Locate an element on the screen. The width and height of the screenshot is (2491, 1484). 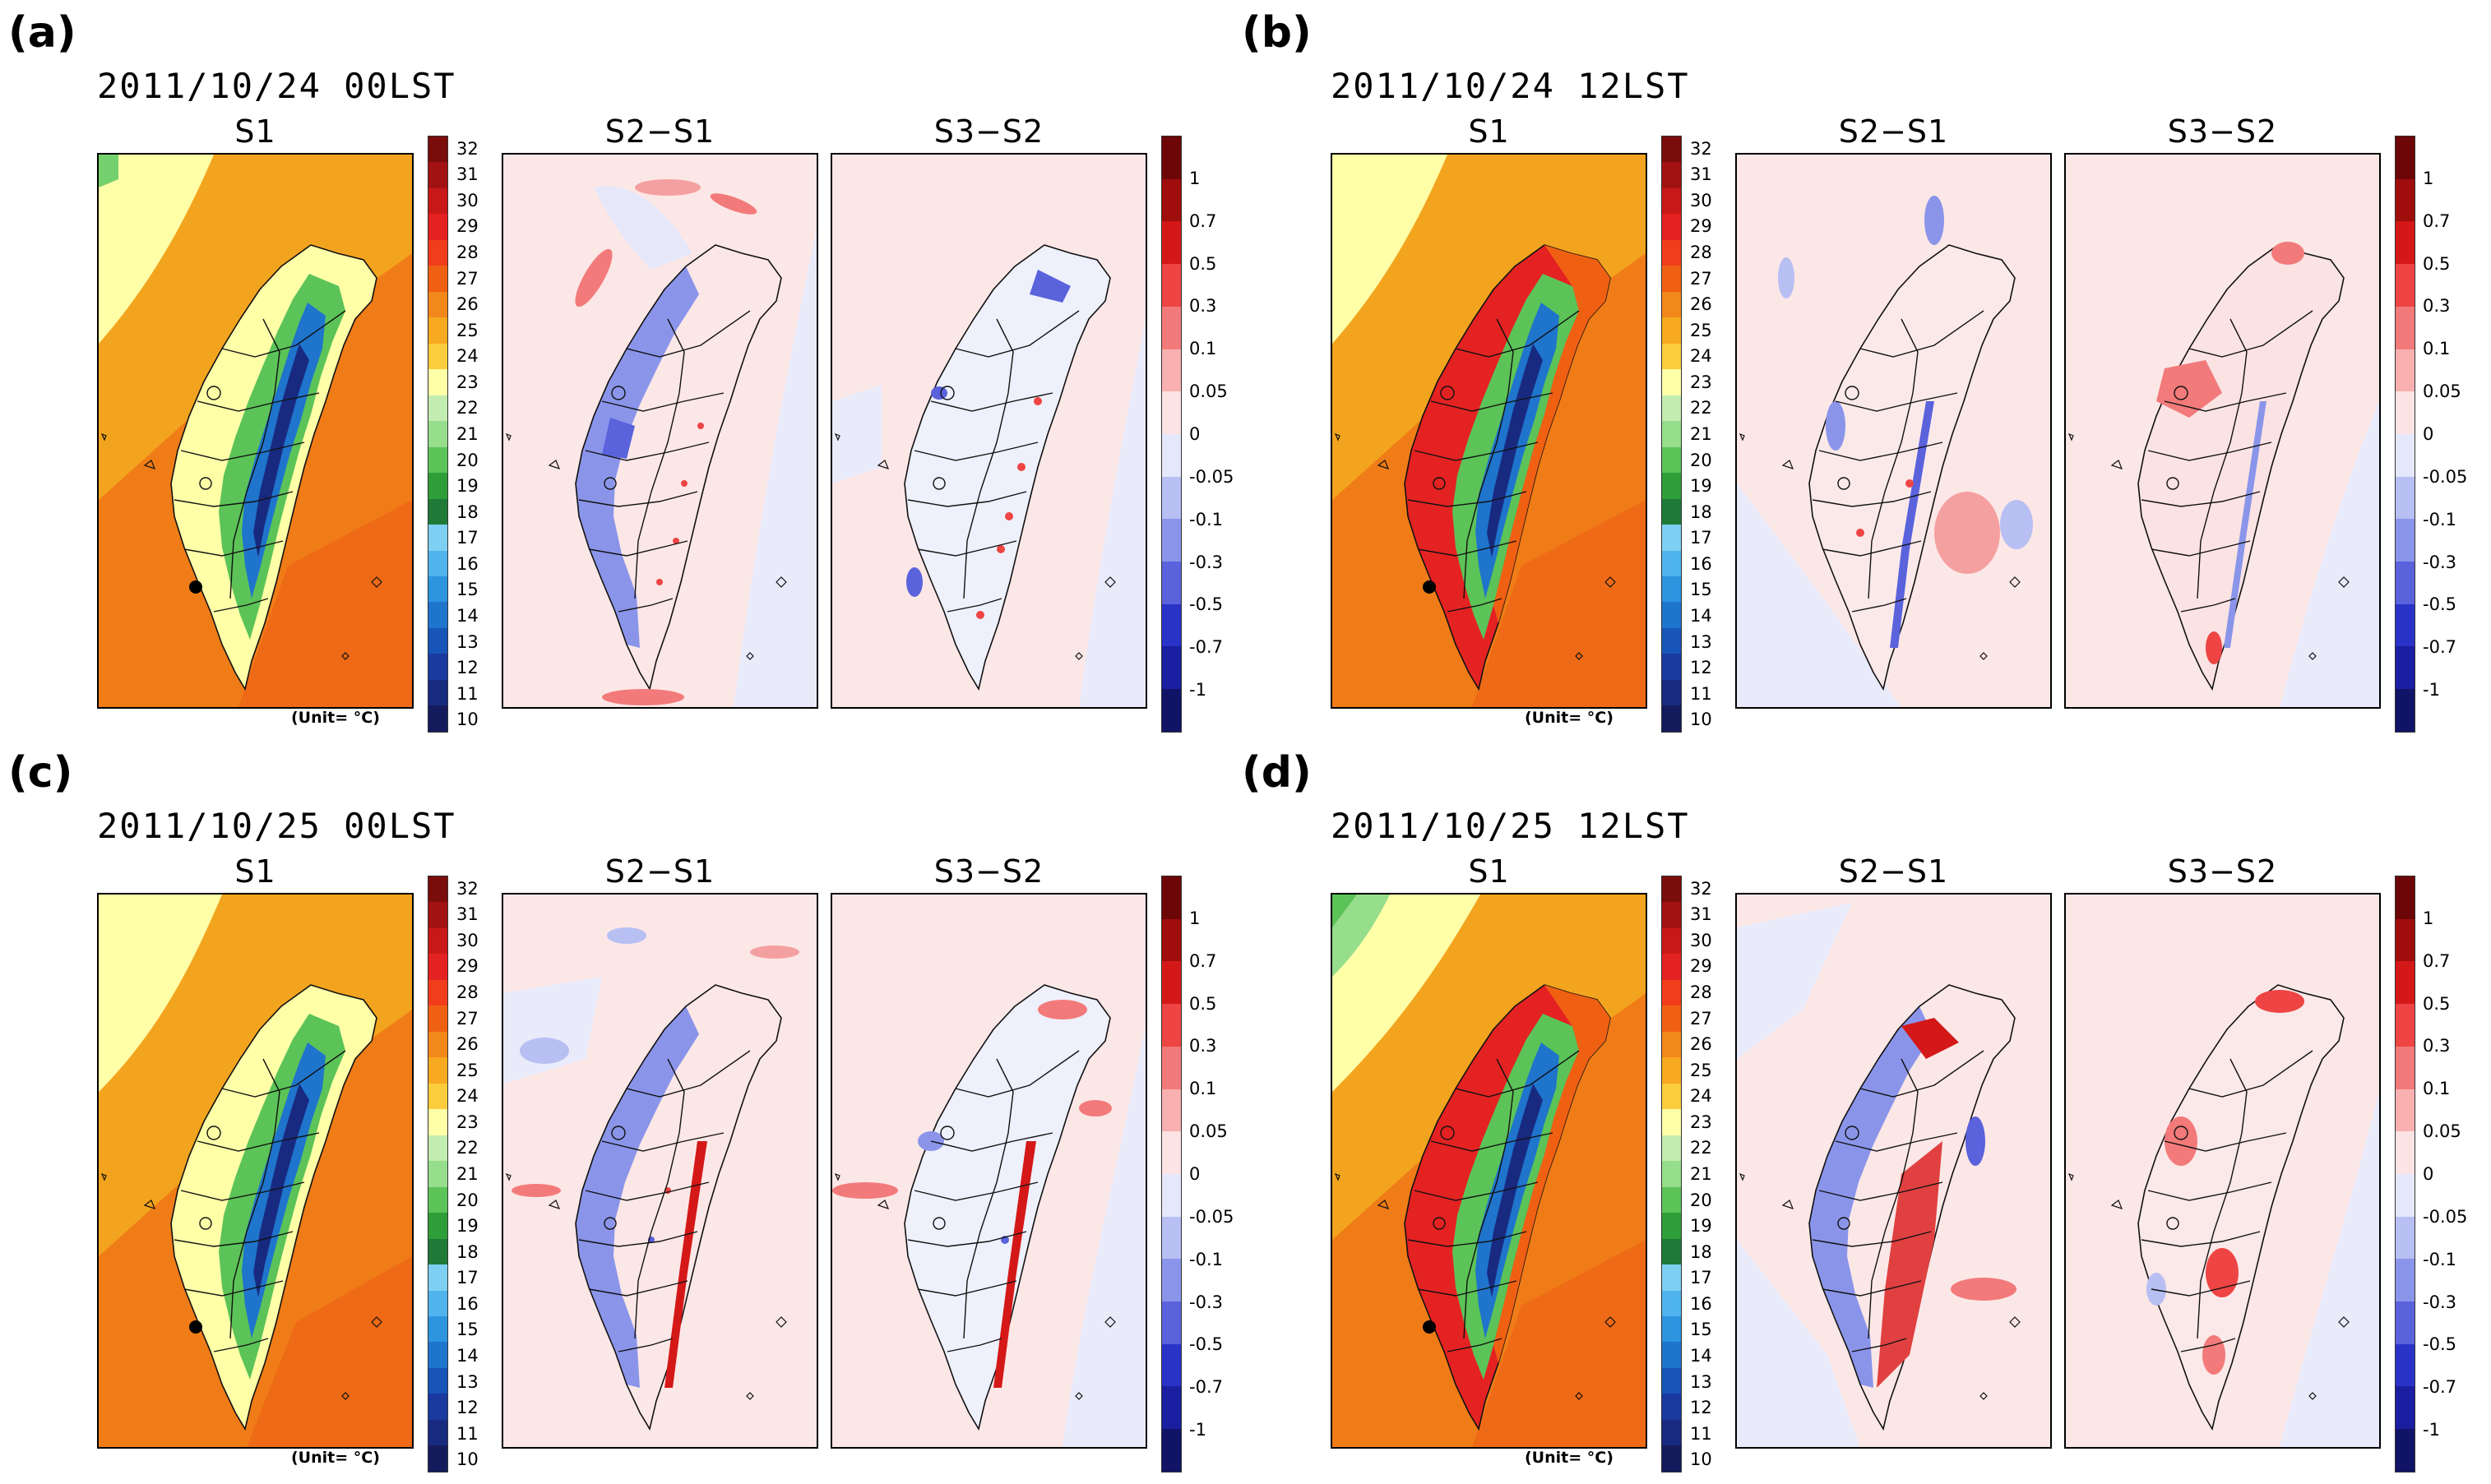
colorbar-tick-label: 23 is located at coordinates (1701, 1122).